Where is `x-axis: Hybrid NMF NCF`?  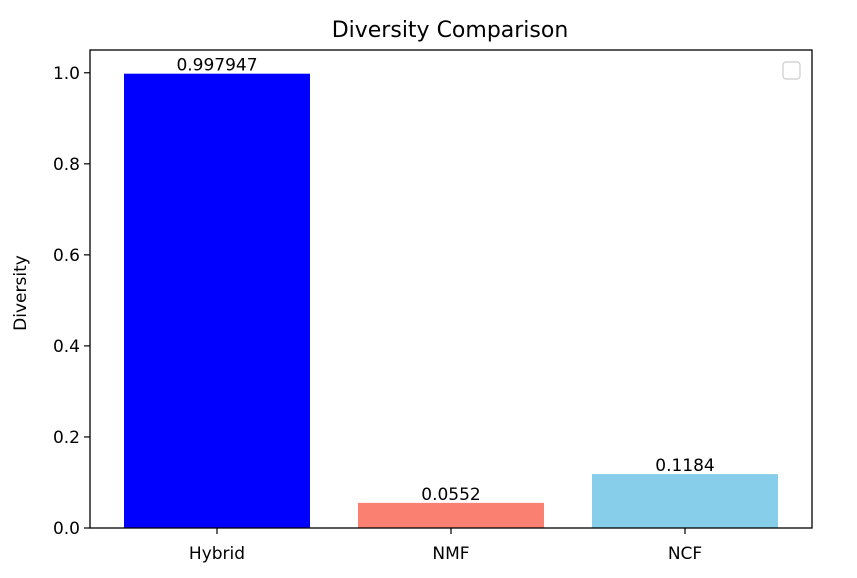 x-axis: Hybrid NMF NCF is located at coordinates (445, 546).